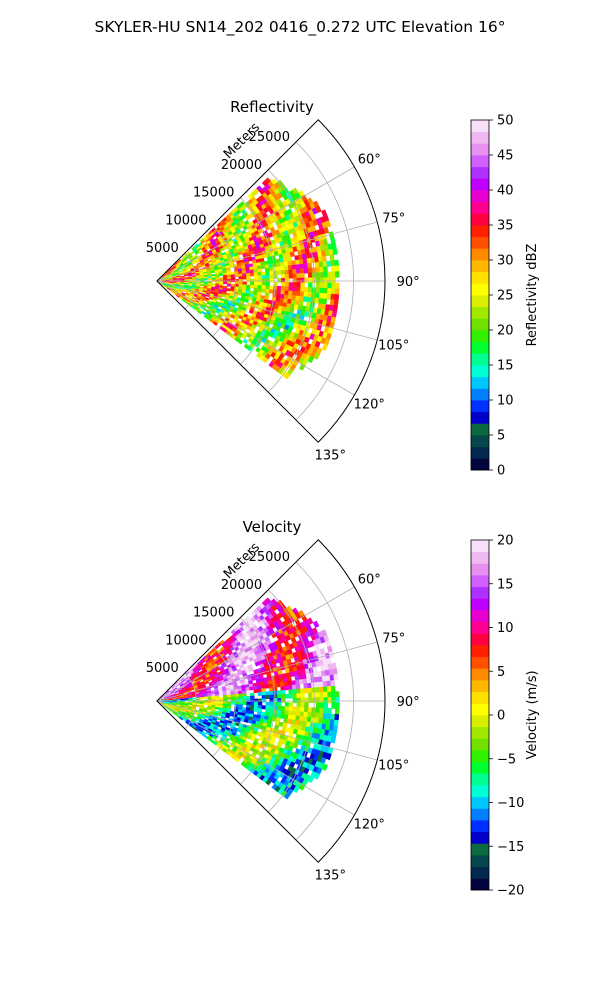  Describe the element at coordinates (185, 640) in the screenshot. I see `r-tick-label: 10000` at that location.